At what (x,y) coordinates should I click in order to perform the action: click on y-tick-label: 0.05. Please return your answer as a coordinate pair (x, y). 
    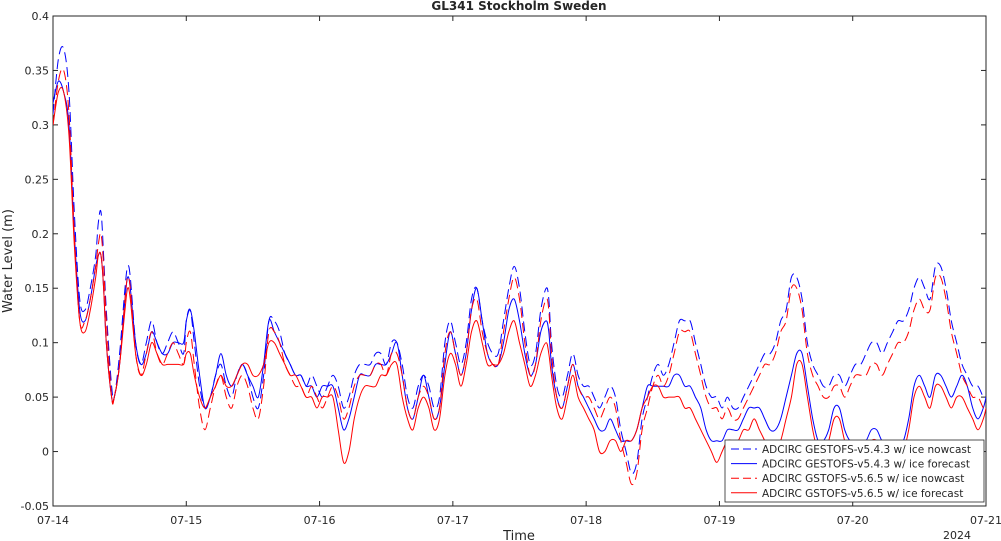
    Looking at the image, I should click on (37, 397).